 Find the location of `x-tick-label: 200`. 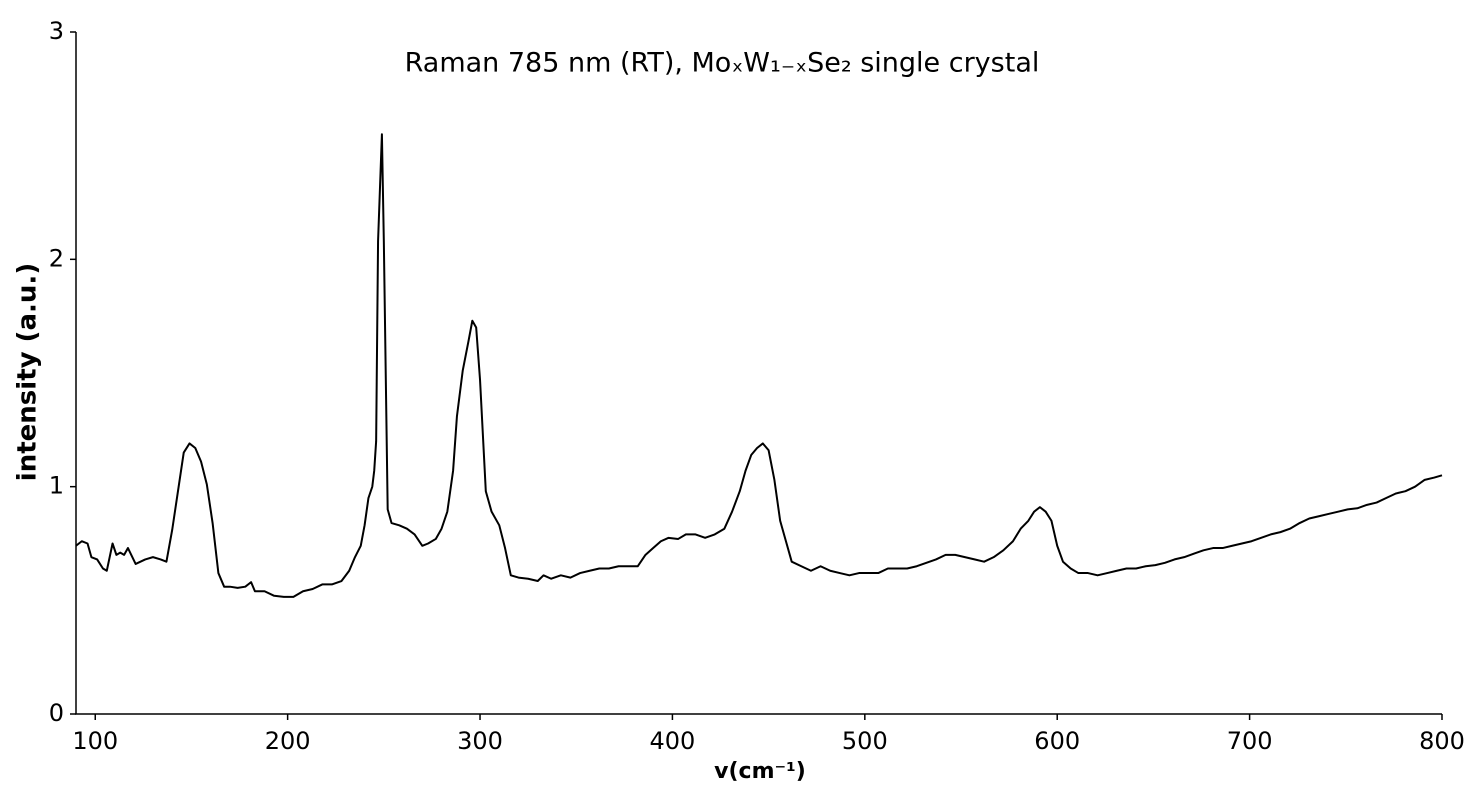

x-tick-label: 200 is located at coordinates (288, 741).